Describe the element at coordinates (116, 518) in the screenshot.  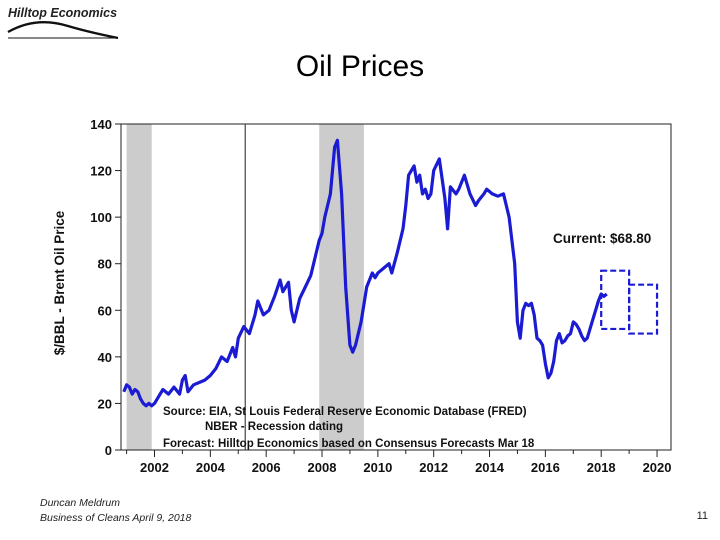
I see `footer-event: Business of Cleans April 9, 2018` at that location.